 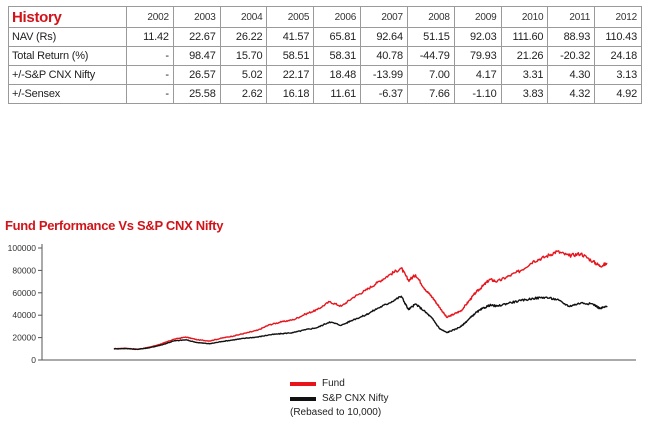 I want to click on table-cell: -, so click(x=150, y=94).